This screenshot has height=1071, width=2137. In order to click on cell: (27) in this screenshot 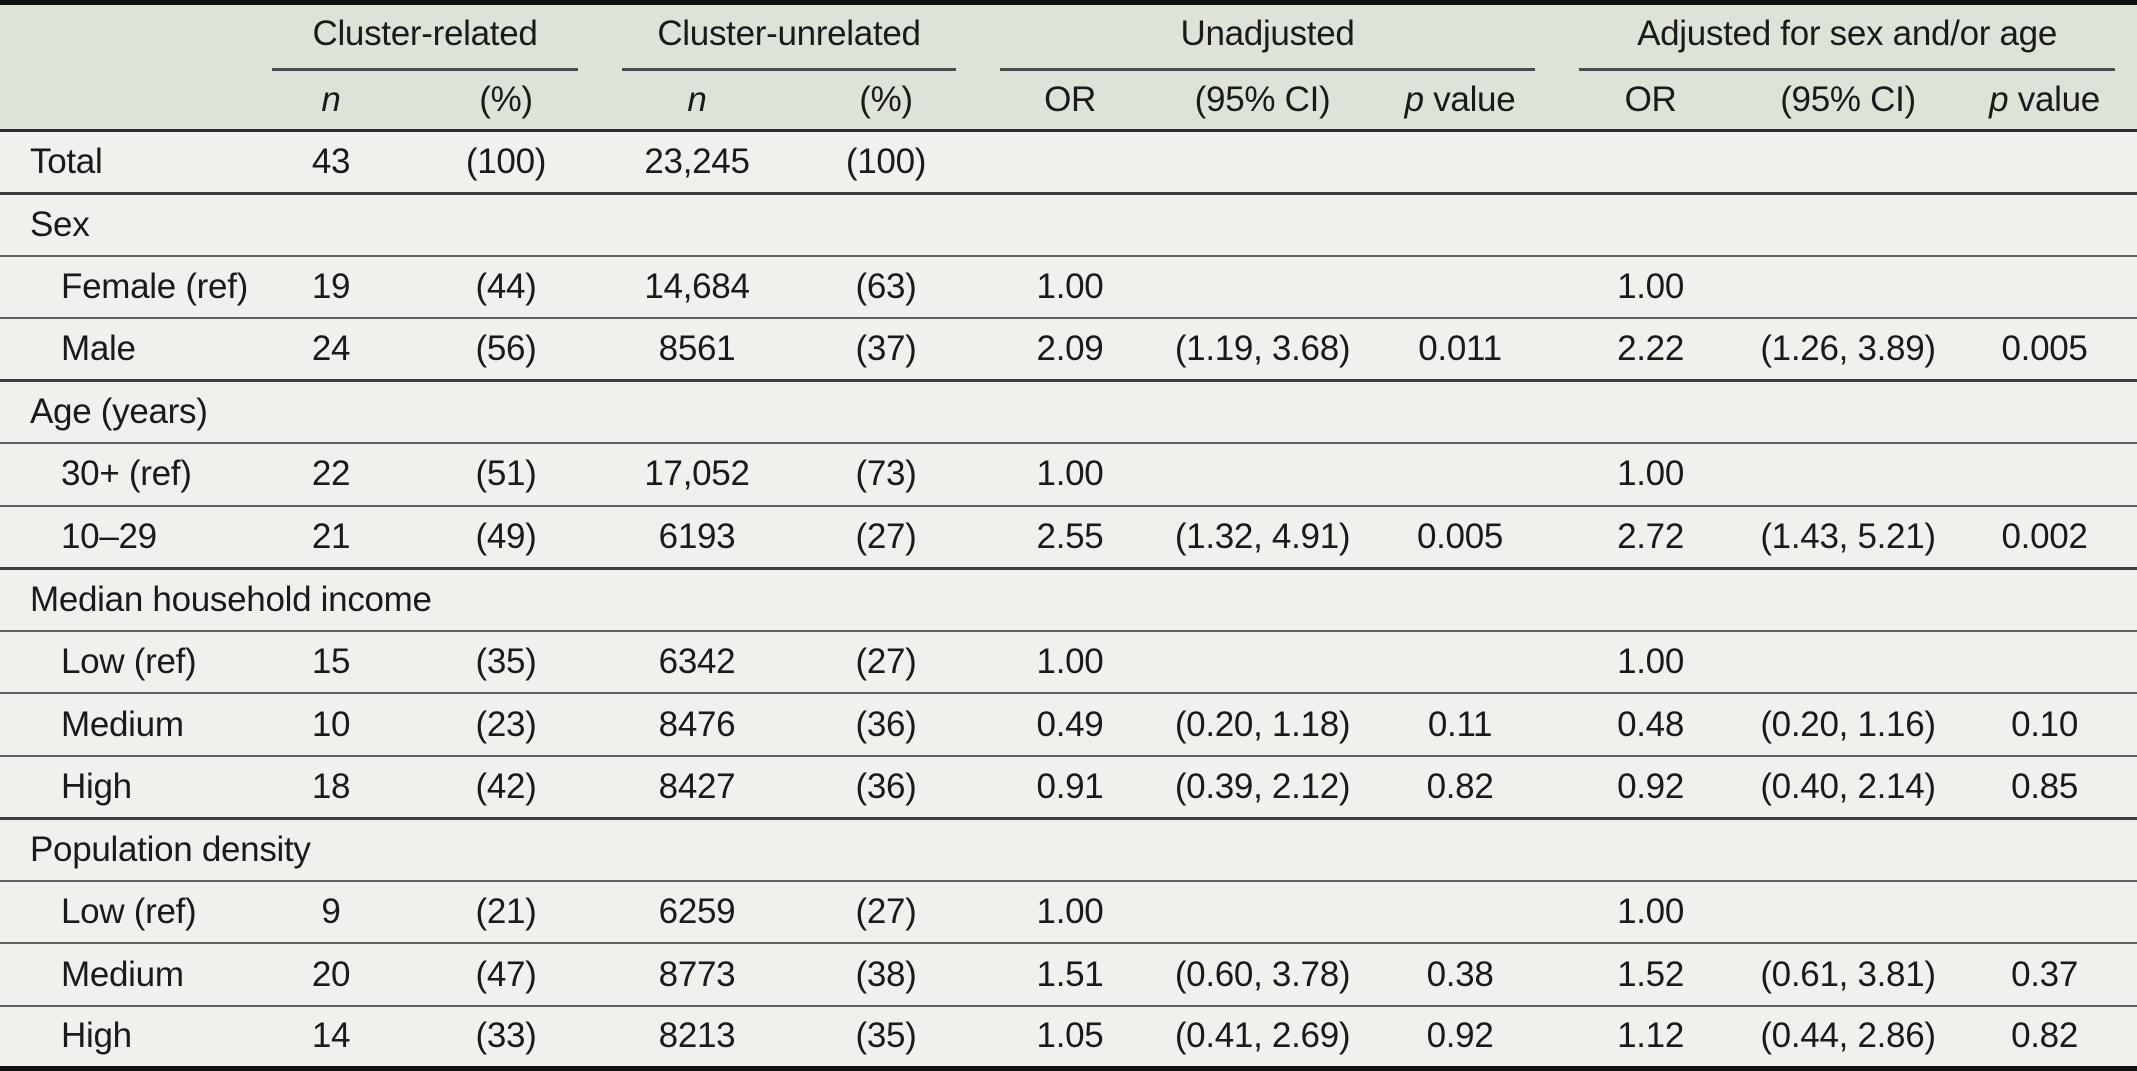, I will do `click(886, 661)`.